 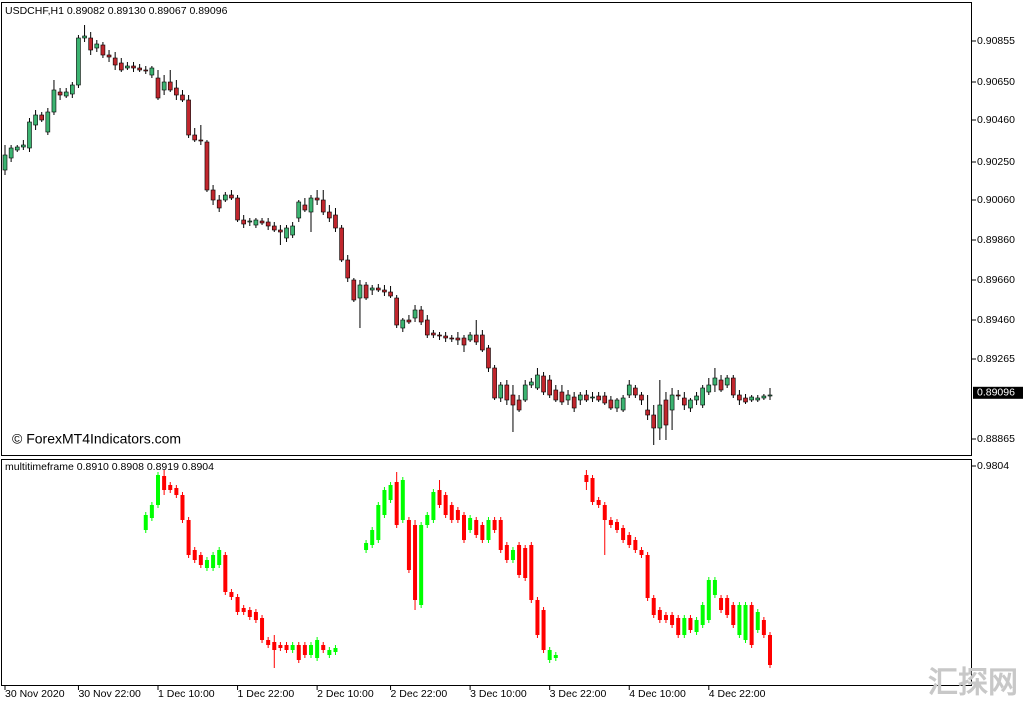 What do you see at coordinates (996, 359) in the screenshot?
I see `y-tick-label: 0.89265` at bounding box center [996, 359].